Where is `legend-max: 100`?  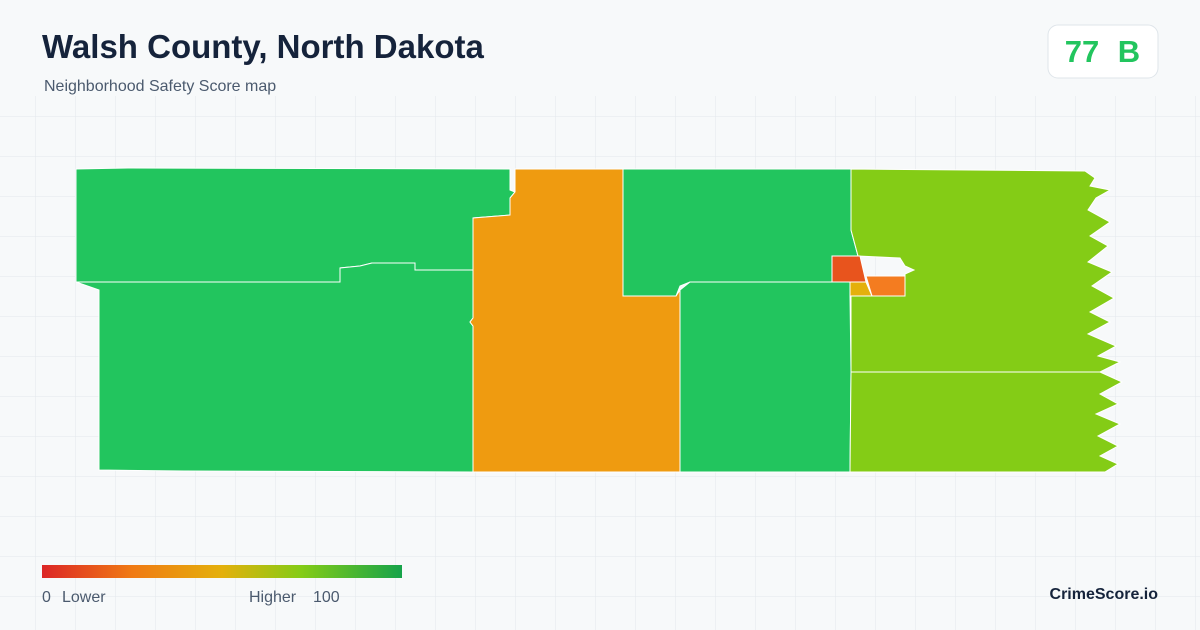 legend-max: 100 is located at coordinates (326, 597).